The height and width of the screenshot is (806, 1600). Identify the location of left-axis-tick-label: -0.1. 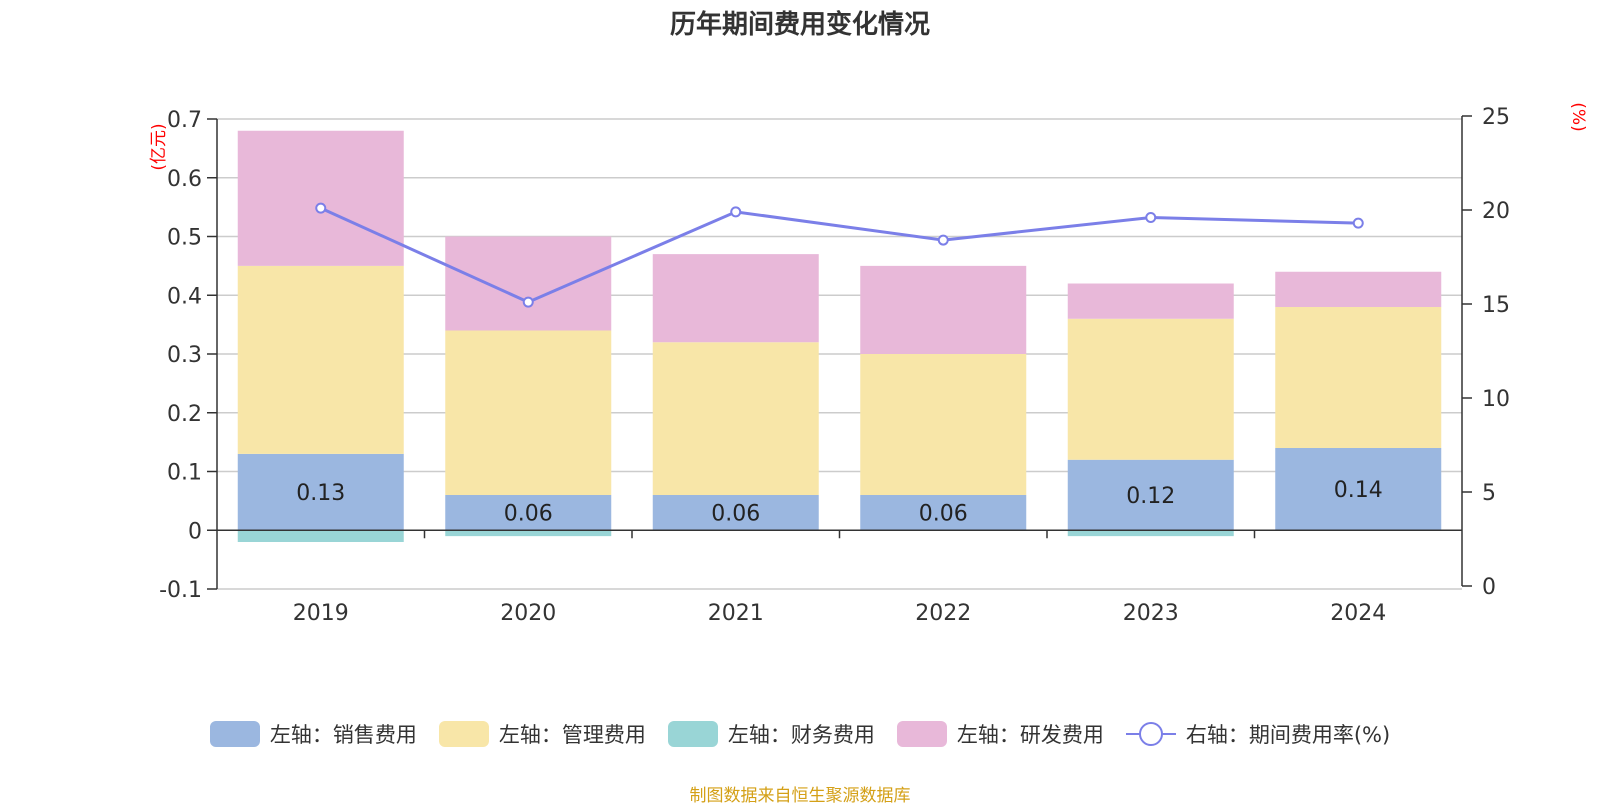
(180, 590).